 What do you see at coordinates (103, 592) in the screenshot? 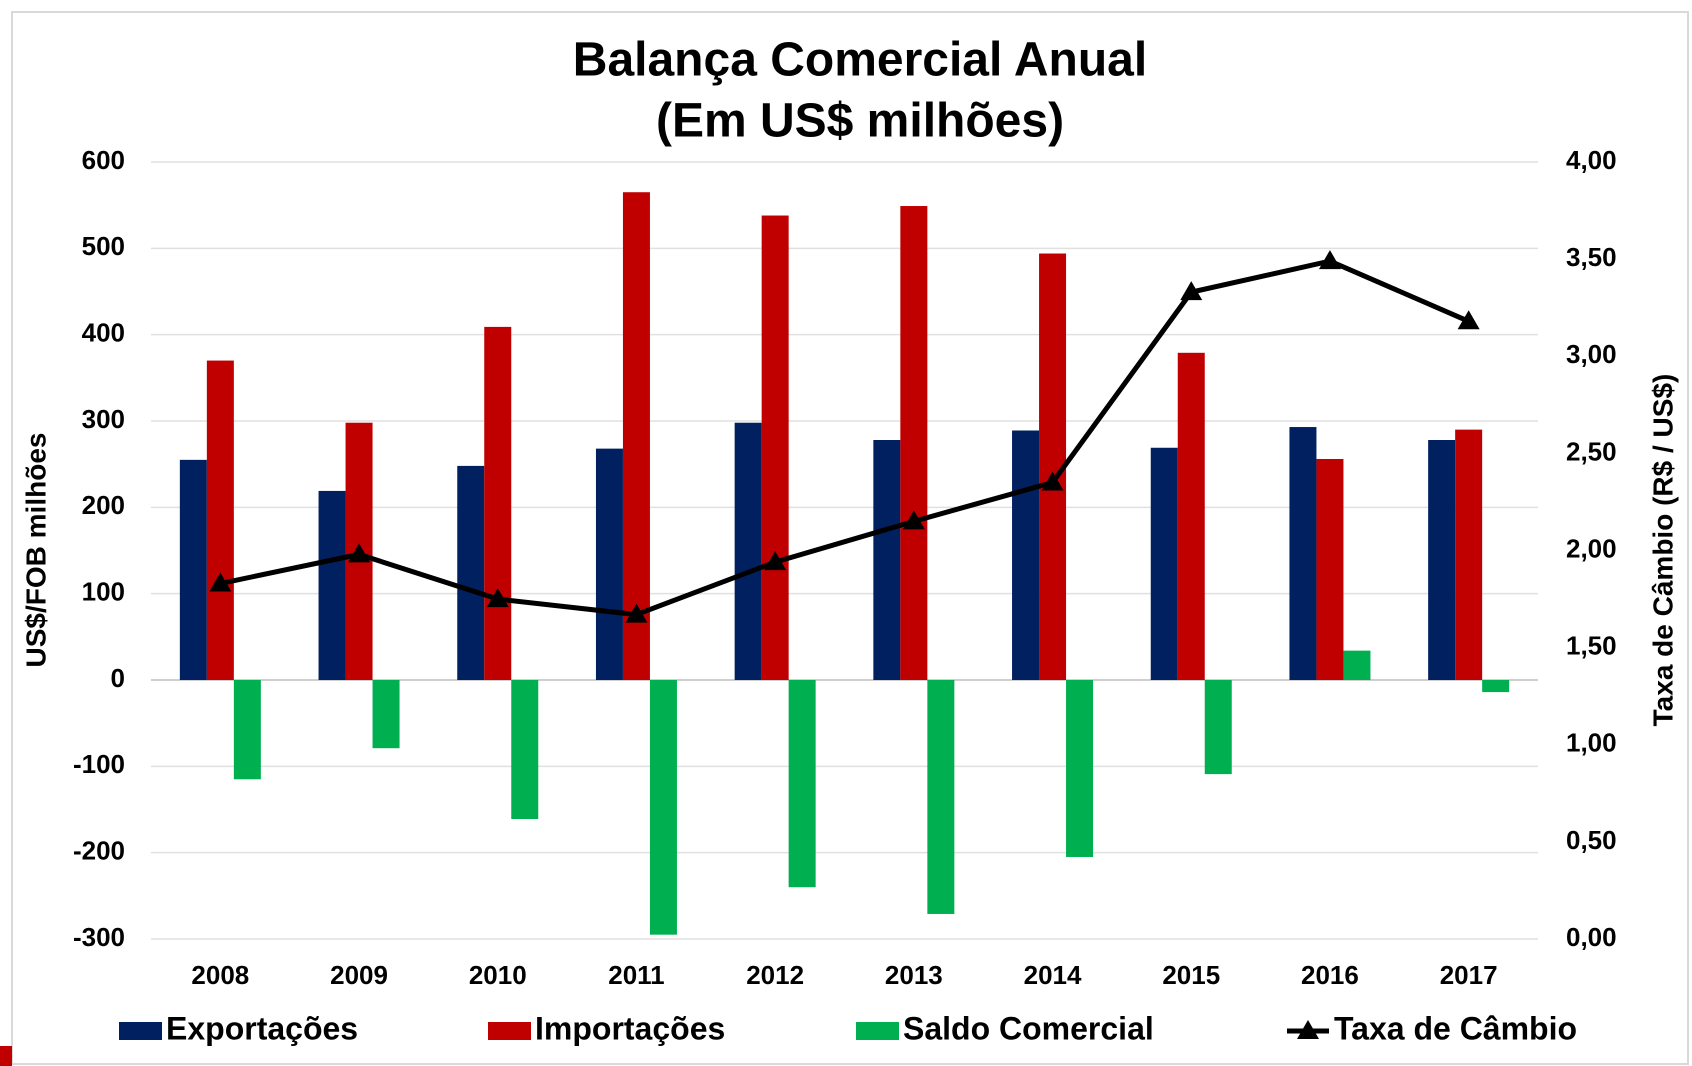
I see `y-tick-label: 100` at bounding box center [103, 592].